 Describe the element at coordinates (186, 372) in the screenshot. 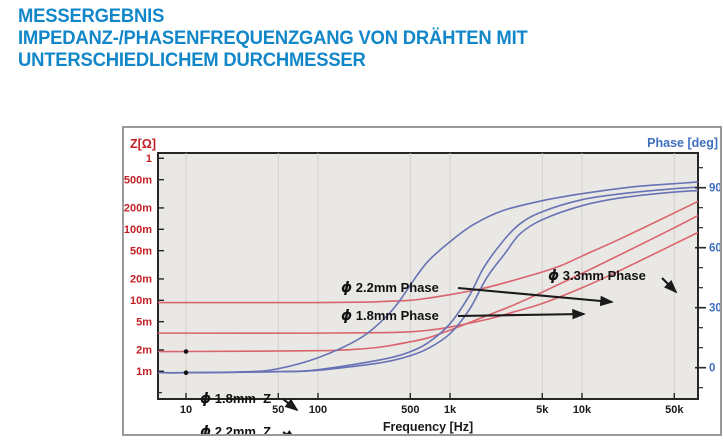

I see `start-dot-phase` at that location.